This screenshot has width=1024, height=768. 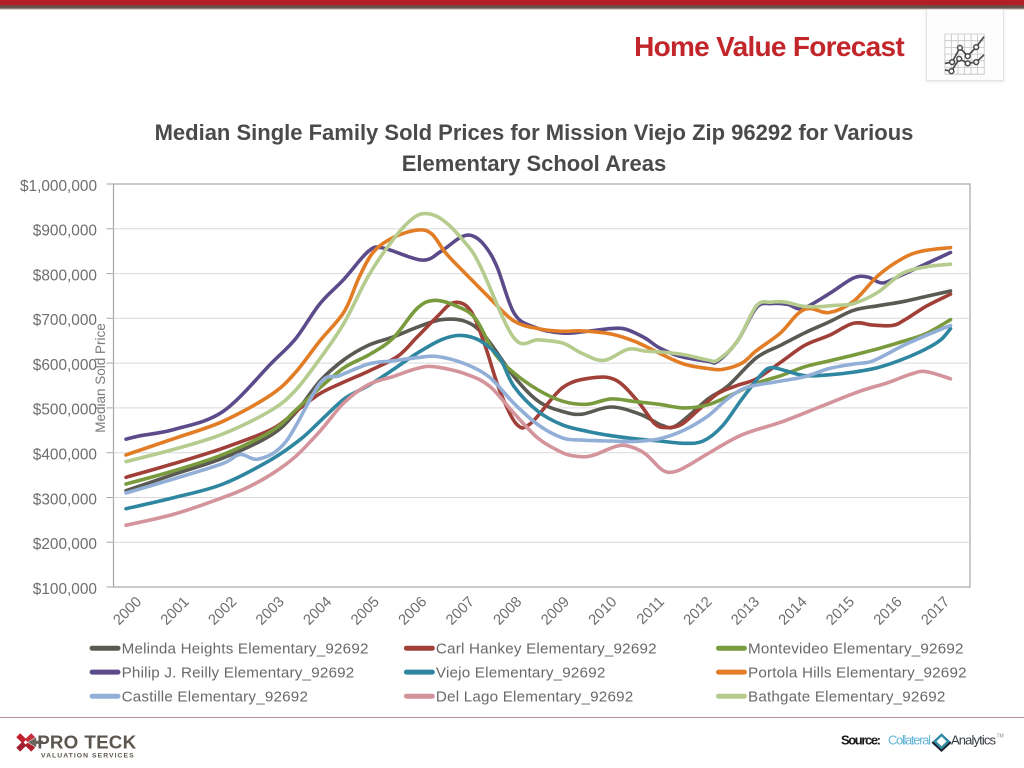 What do you see at coordinates (1000, 737) in the screenshot?
I see `svg-text: TM` at bounding box center [1000, 737].